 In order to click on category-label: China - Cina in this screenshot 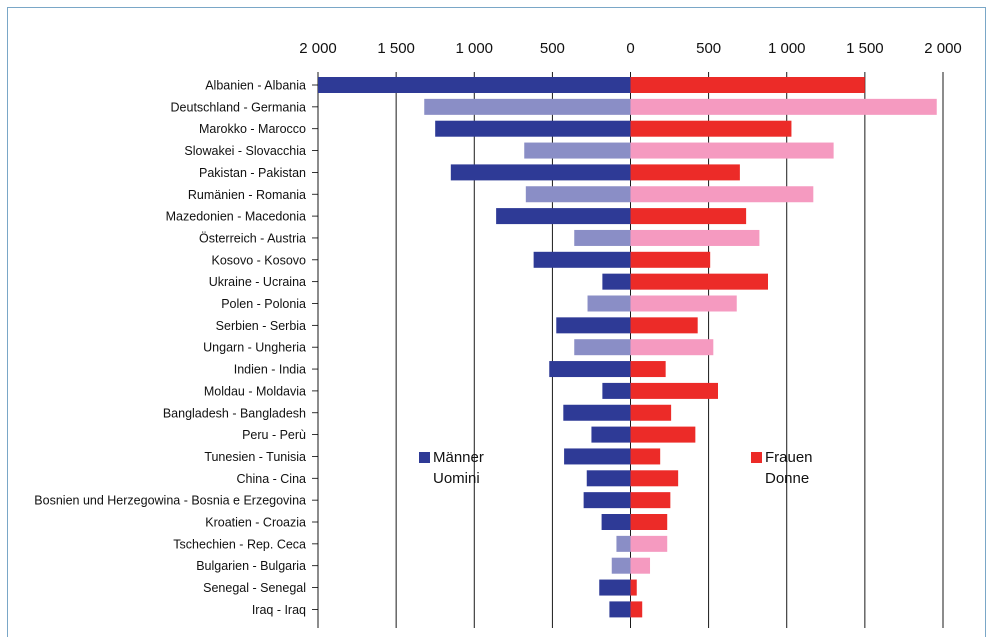, I will do `click(272, 479)`.